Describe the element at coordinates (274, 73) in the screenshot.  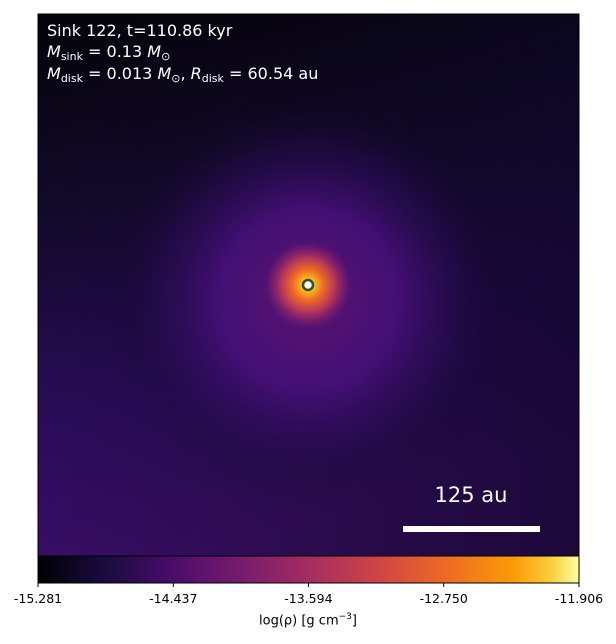
I see `r-disk-value: = 60.54 au` at that location.